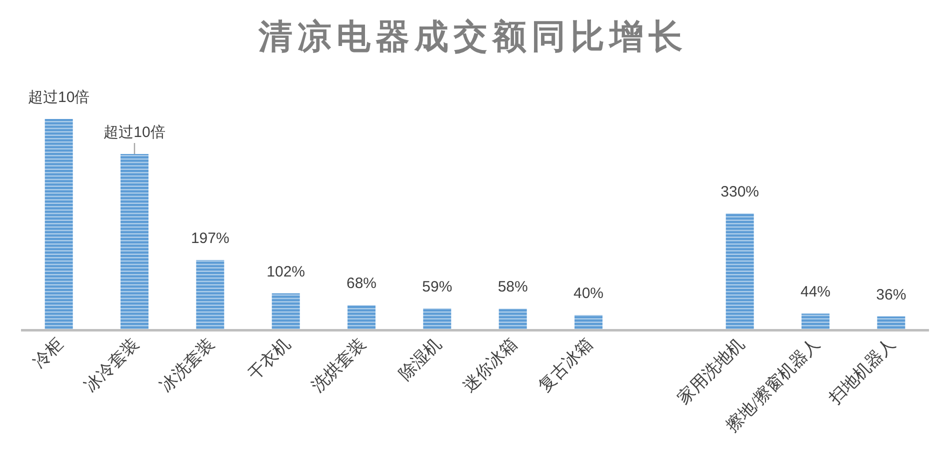 The image size is (945, 462). Describe the element at coordinates (588, 293) in the screenshot. I see `data-label: 40%` at that location.